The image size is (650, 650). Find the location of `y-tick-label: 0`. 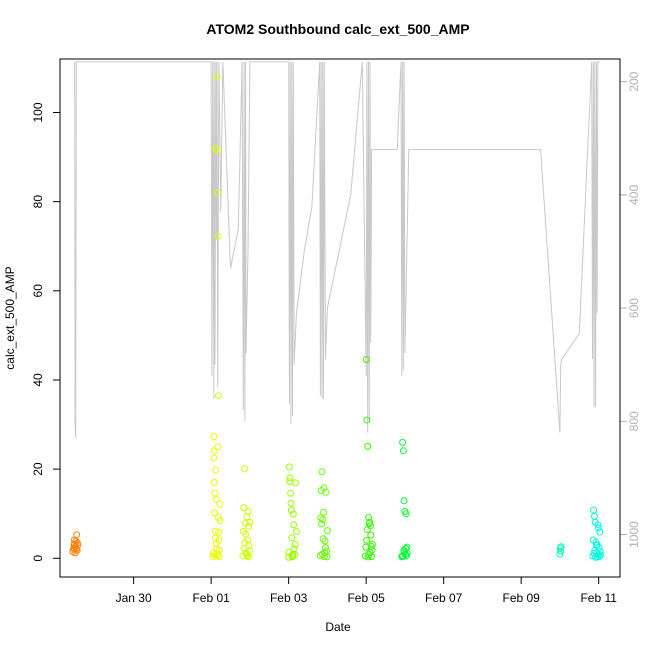

y-tick-label: 0 is located at coordinates (38, 558).